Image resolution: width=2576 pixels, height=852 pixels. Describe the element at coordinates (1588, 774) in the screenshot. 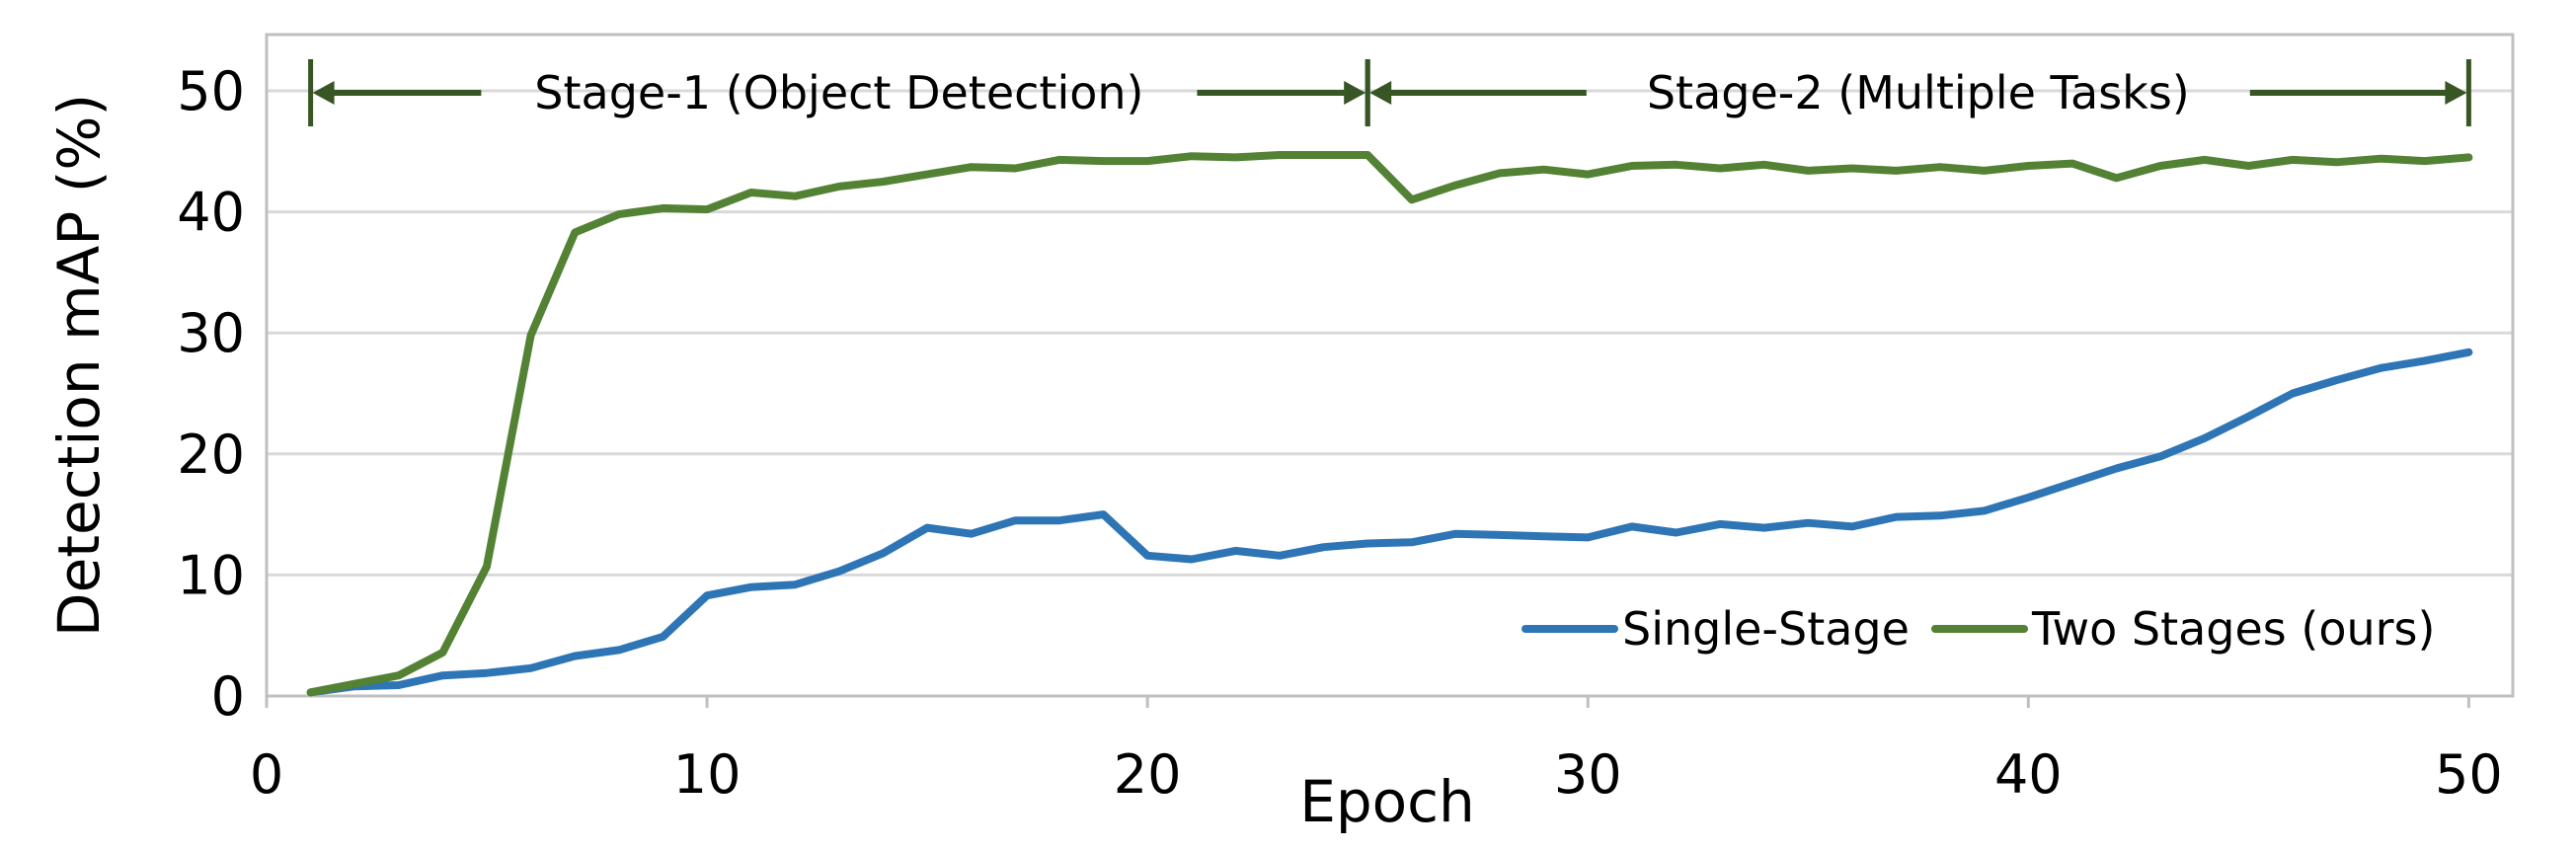

I see `x-tick-label-30: 30` at that location.